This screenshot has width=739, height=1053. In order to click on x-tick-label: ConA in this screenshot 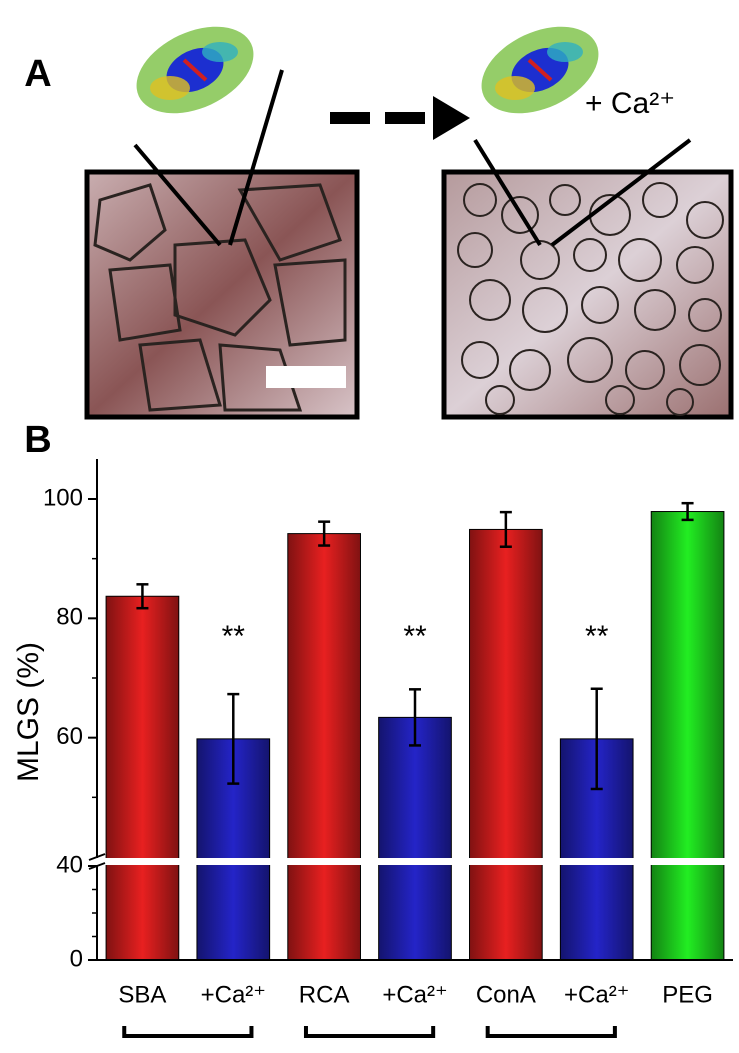, I will do `click(506, 994)`.